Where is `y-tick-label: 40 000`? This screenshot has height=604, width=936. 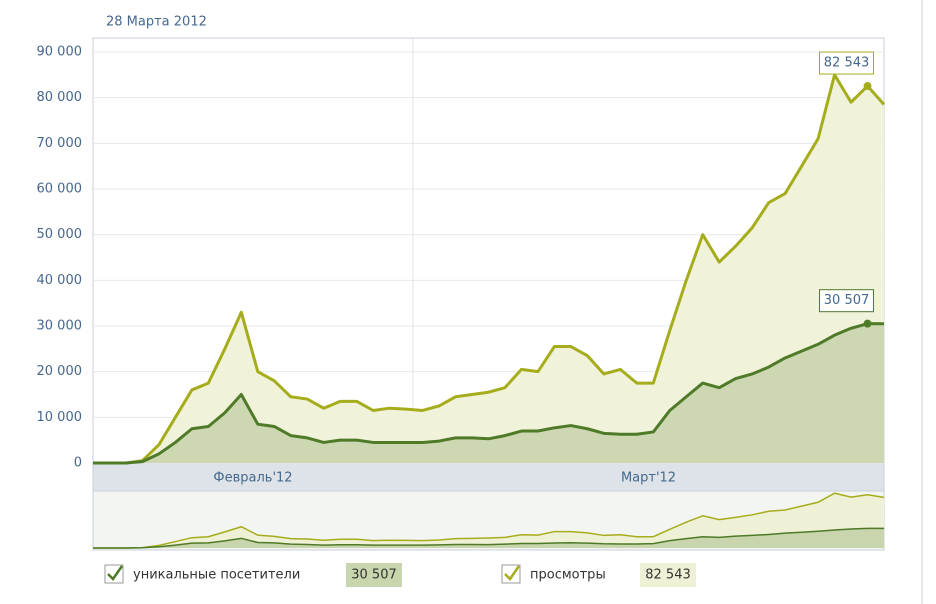
y-tick-label: 40 000 is located at coordinates (60, 280).